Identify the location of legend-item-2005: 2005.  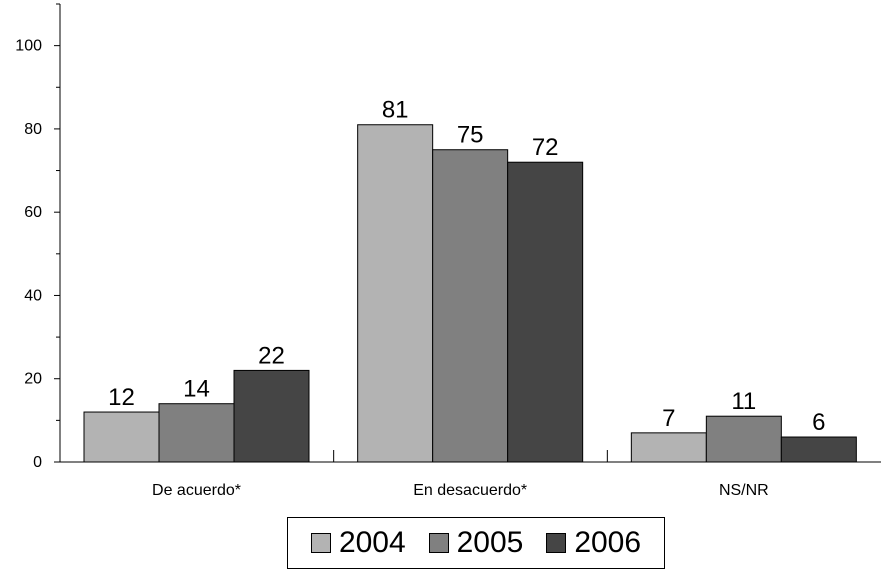
(476, 542).